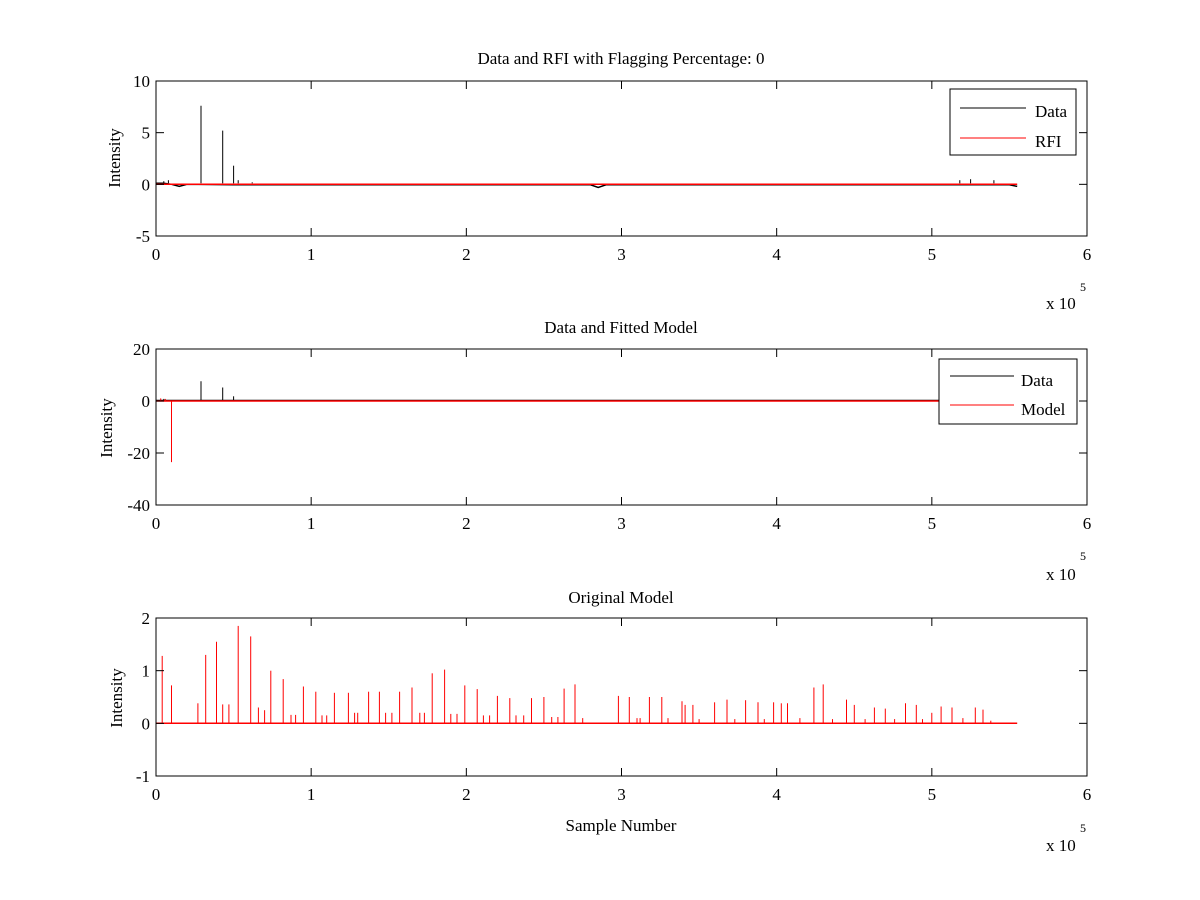 This screenshot has width=1200, height=900. What do you see at coordinates (621, 825) in the screenshot?
I see `x-axis-label: Sample Number` at bounding box center [621, 825].